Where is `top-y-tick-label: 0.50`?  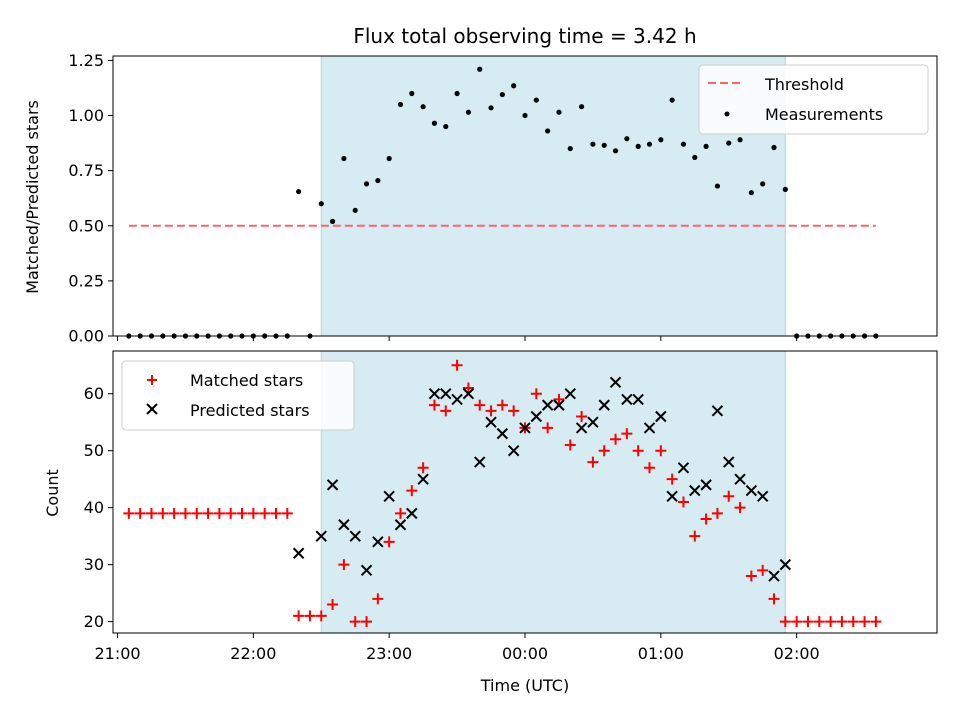 top-y-tick-label: 0.50 is located at coordinates (86, 225).